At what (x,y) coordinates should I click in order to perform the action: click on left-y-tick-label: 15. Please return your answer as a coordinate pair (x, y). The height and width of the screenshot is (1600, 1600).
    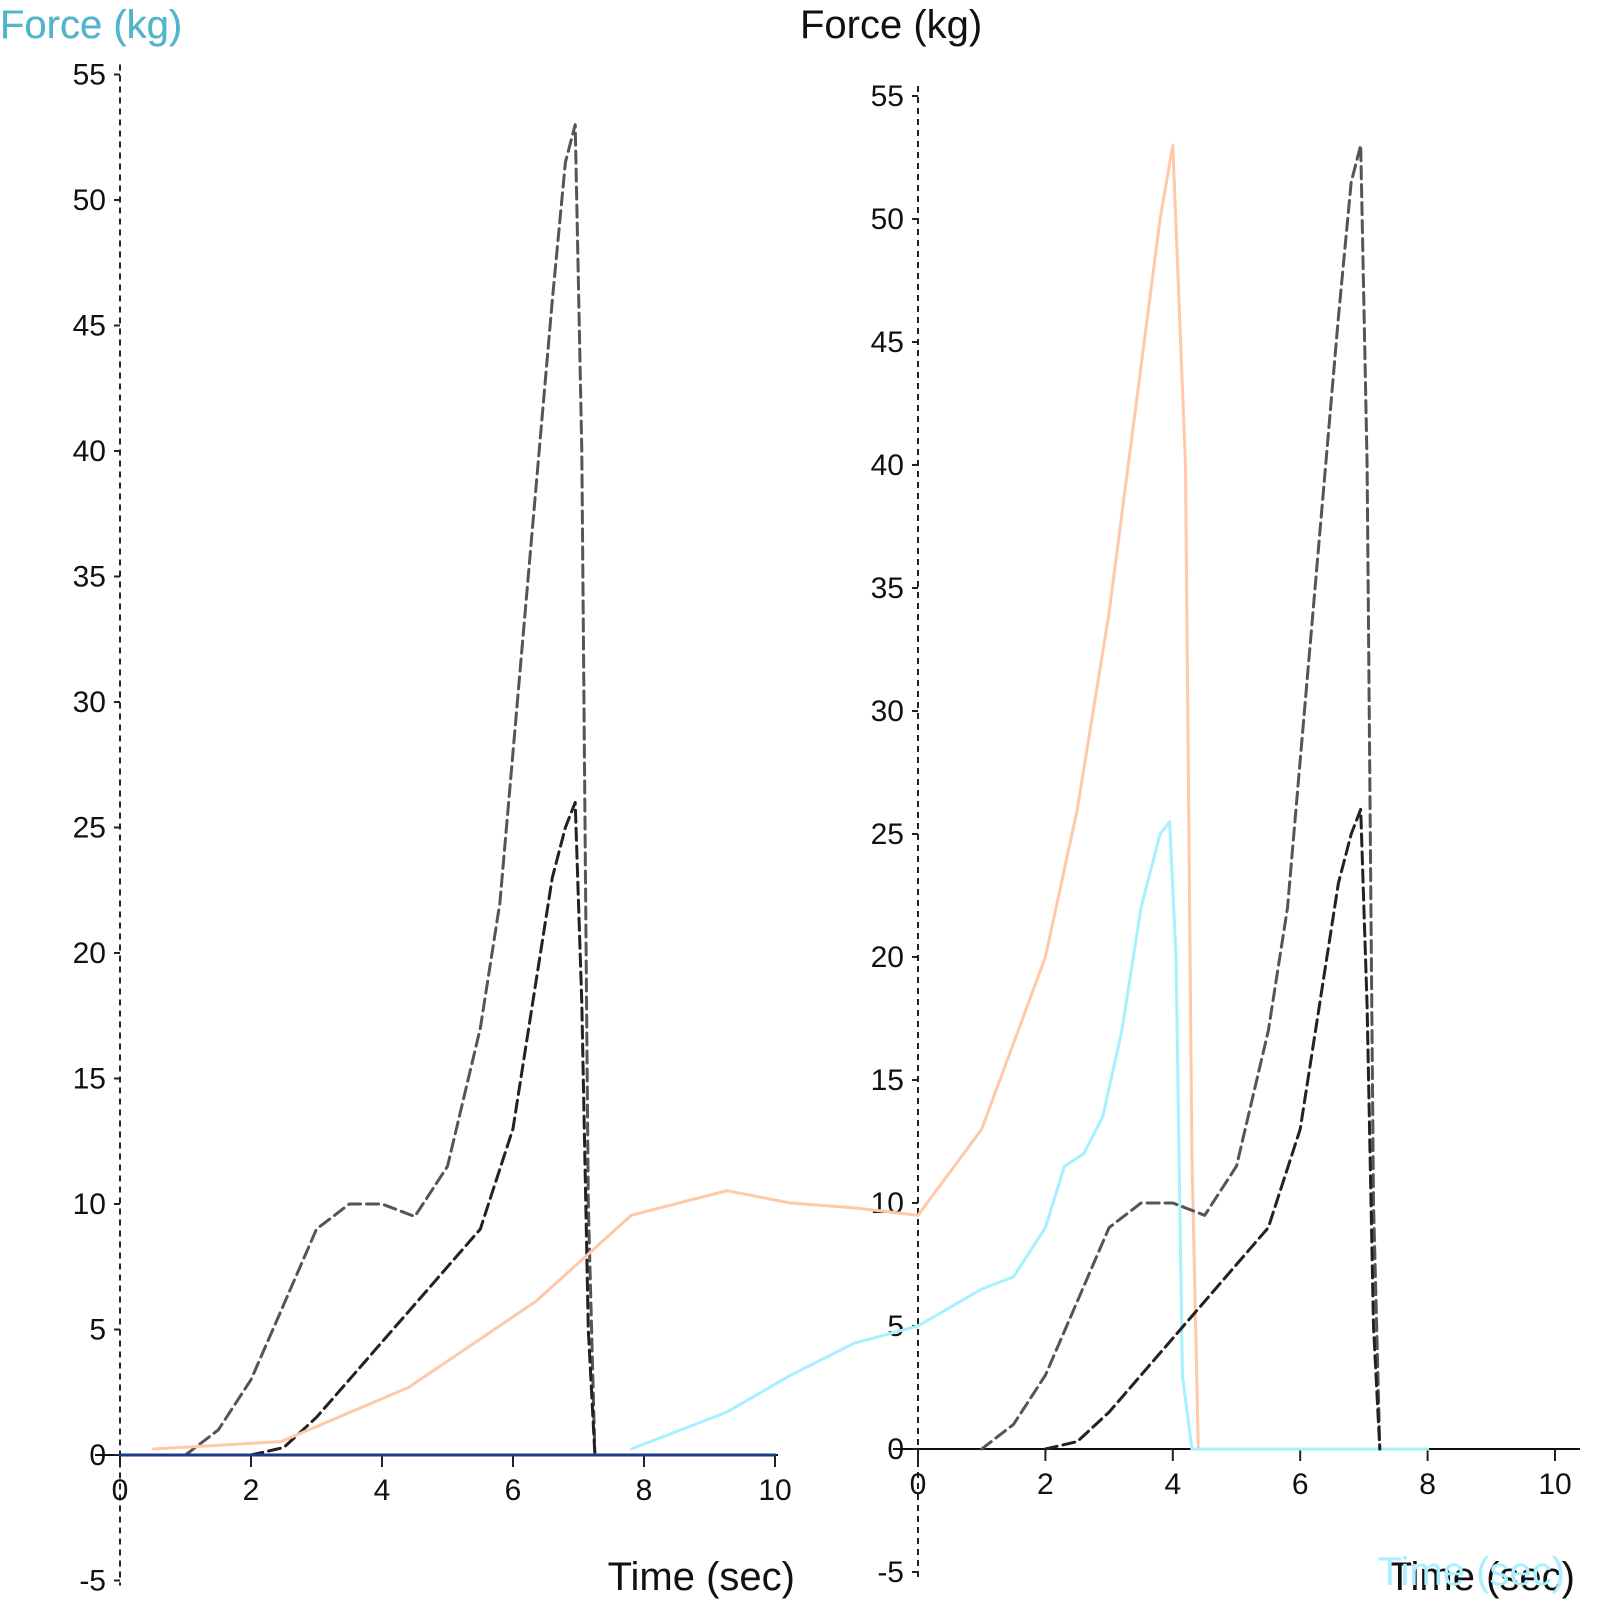
    Looking at the image, I should click on (89, 1079).